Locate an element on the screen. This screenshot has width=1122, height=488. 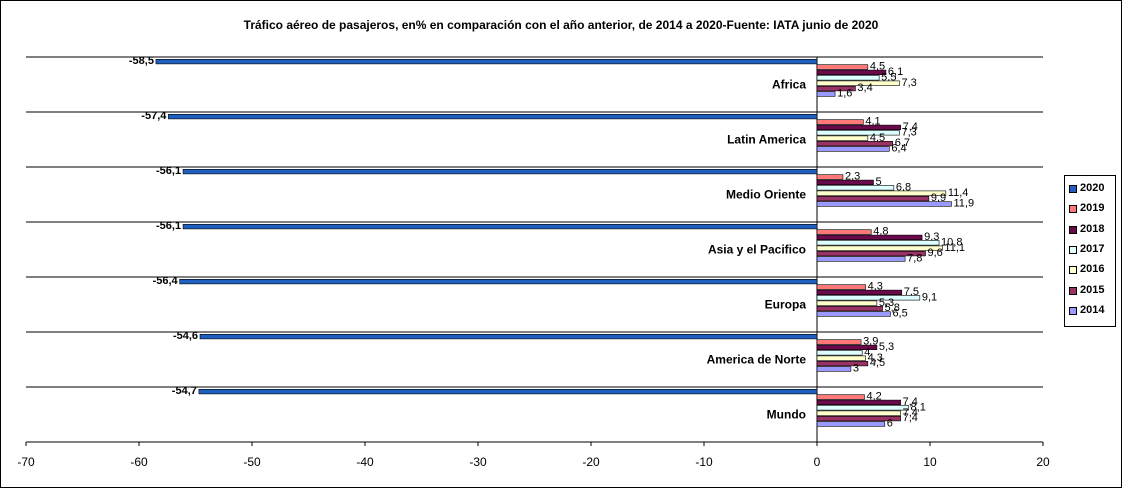
x-tick-label: -60 is located at coordinates (139, 462).